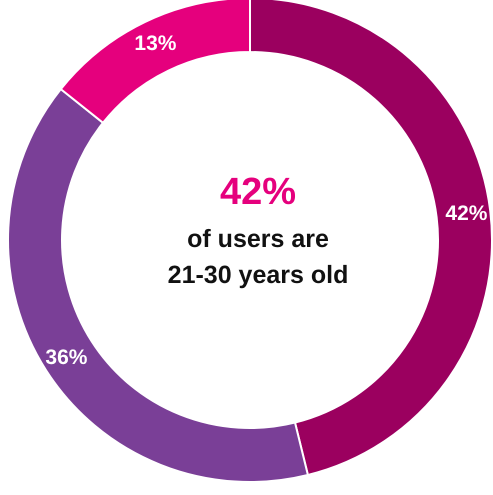 The height and width of the screenshot is (495, 493). Describe the element at coordinates (258, 192) in the screenshot. I see `text: 42%` at that location.